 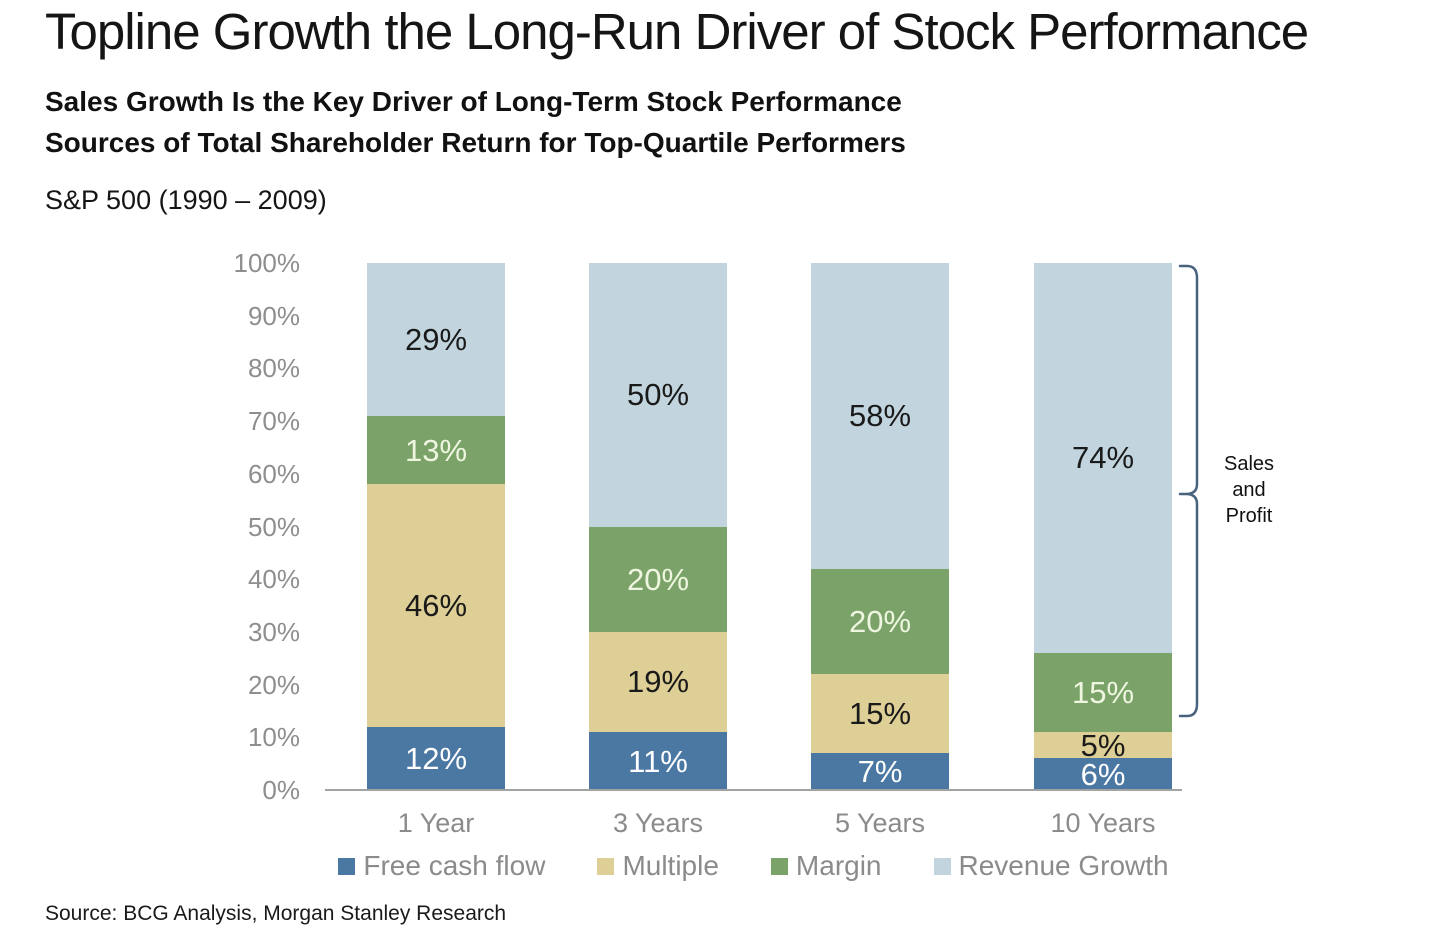 I want to click on y-axis-tick-label: 0%, so click(x=281, y=790).